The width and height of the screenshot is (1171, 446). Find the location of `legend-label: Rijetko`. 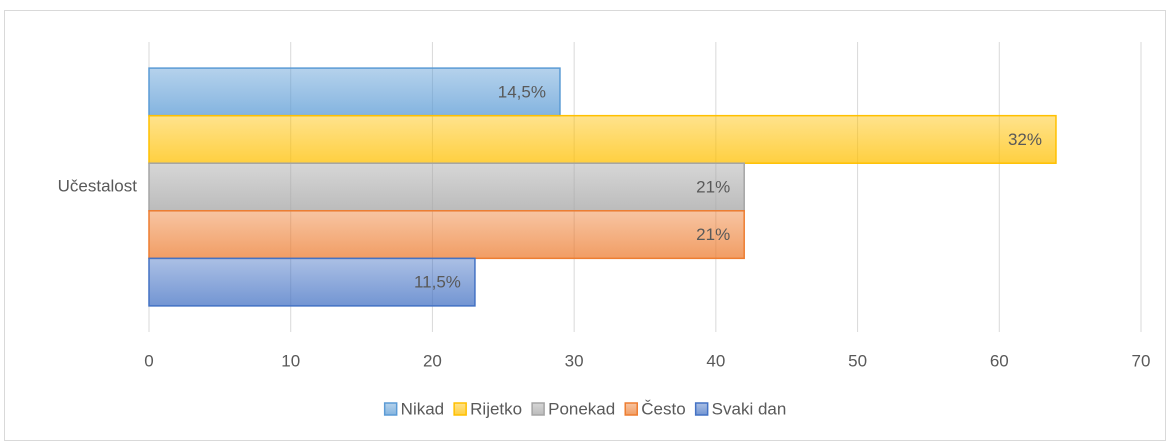

legend-label: Rijetko is located at coordinates (496, 408).